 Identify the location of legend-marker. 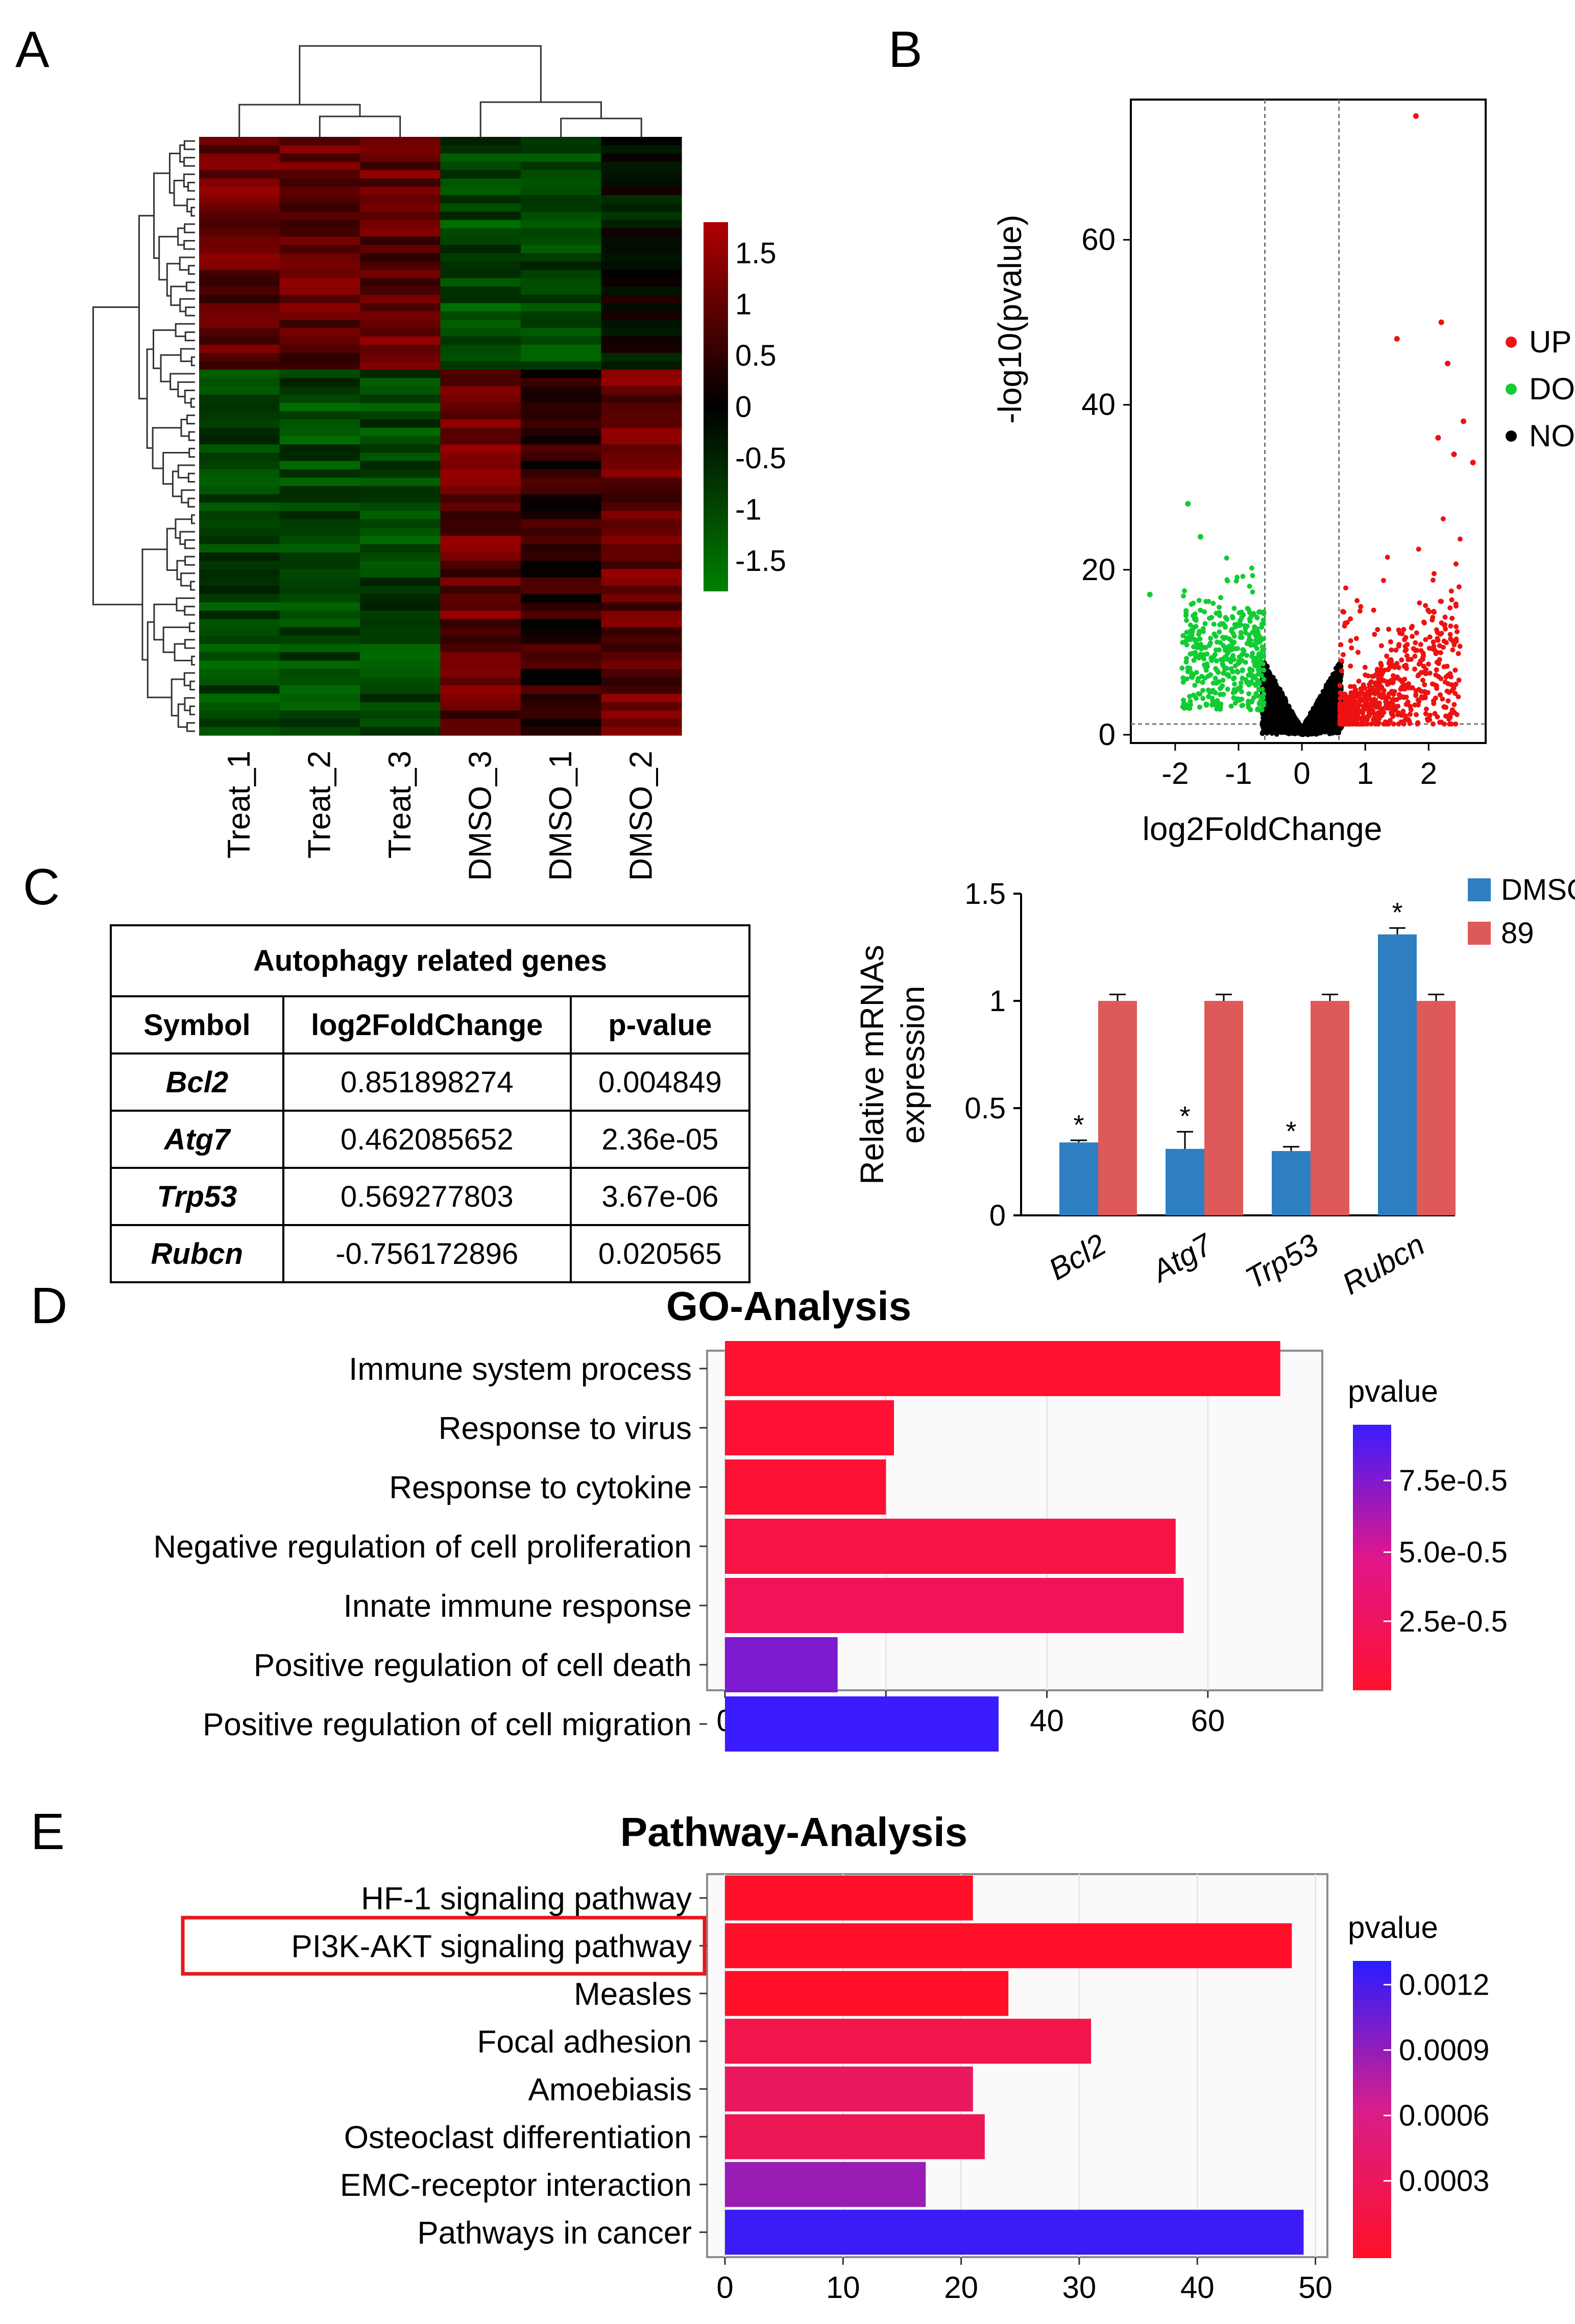
(1511, 342).